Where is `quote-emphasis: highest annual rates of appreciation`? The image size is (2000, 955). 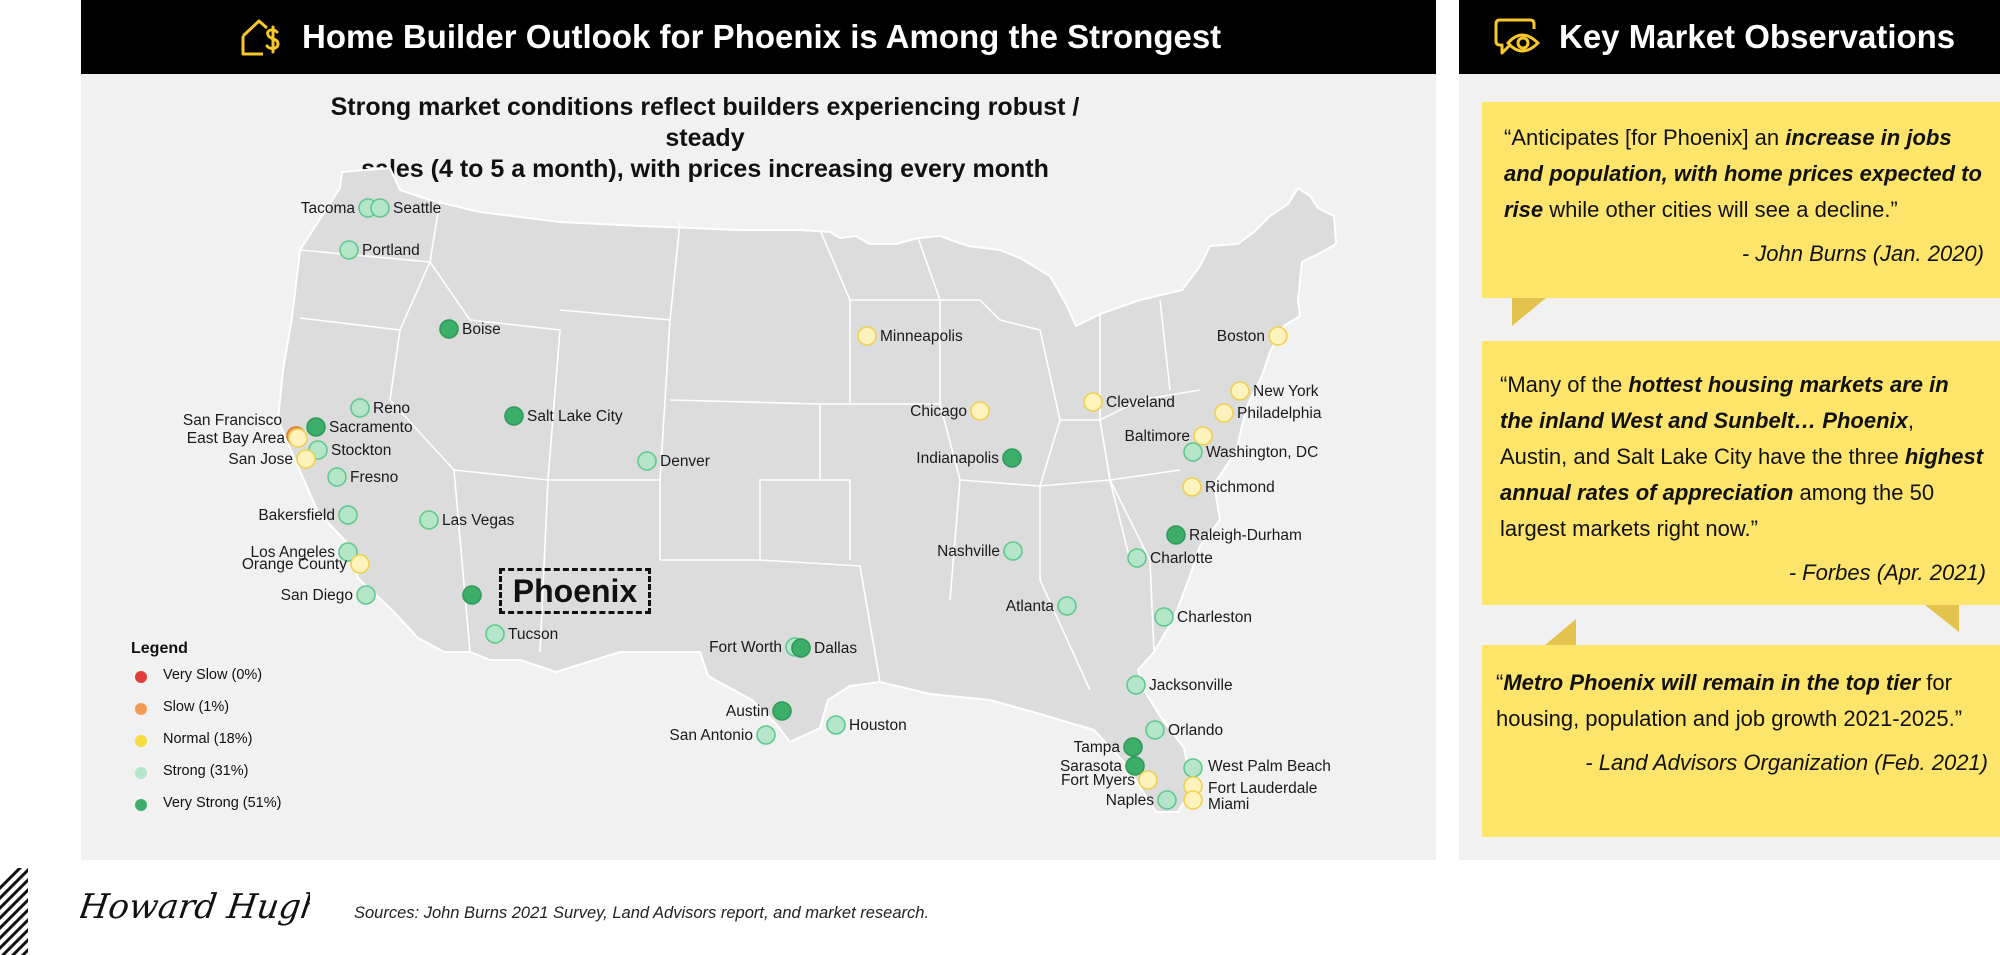
quote-emphasis: highest annual rates of appreciation is located at coordinates (1742, 474).